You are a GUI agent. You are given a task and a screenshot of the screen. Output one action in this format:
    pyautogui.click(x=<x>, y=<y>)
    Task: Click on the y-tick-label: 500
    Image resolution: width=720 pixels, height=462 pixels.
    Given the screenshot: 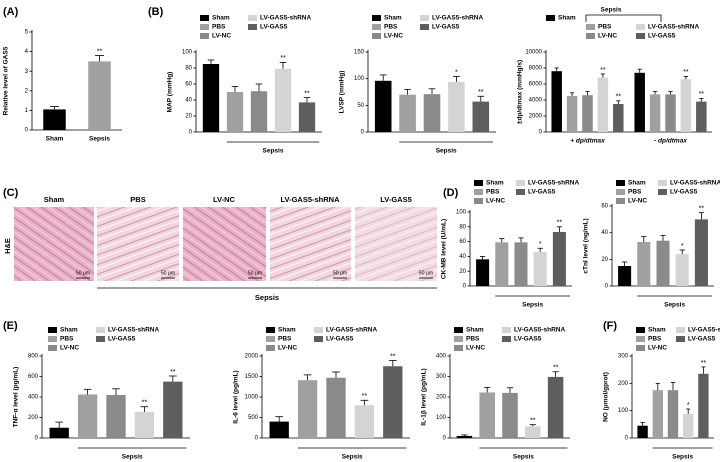 What is the action you would take?
    pyautogui.click(x=253, y=418)
    